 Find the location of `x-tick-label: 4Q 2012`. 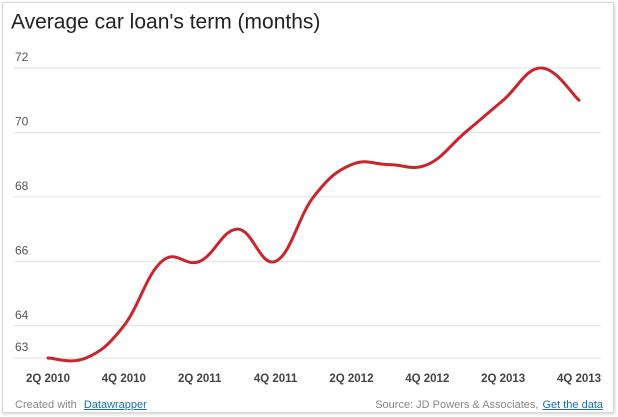

x-tick-label: 4Q 2012 is located at coordinates (427, 379).